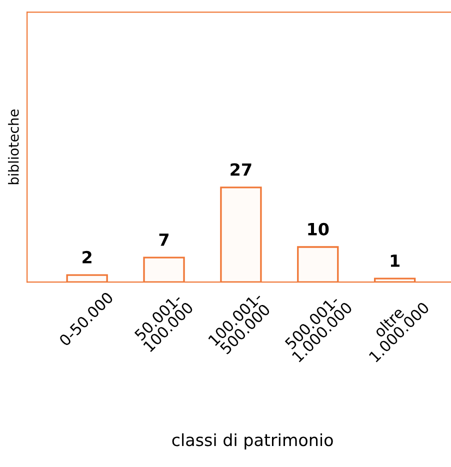 The height and width of the screenshot is (467, 451). Describe the element at coordinates (87, 257) in the screenshot. I see `data-label: 2` at that location.